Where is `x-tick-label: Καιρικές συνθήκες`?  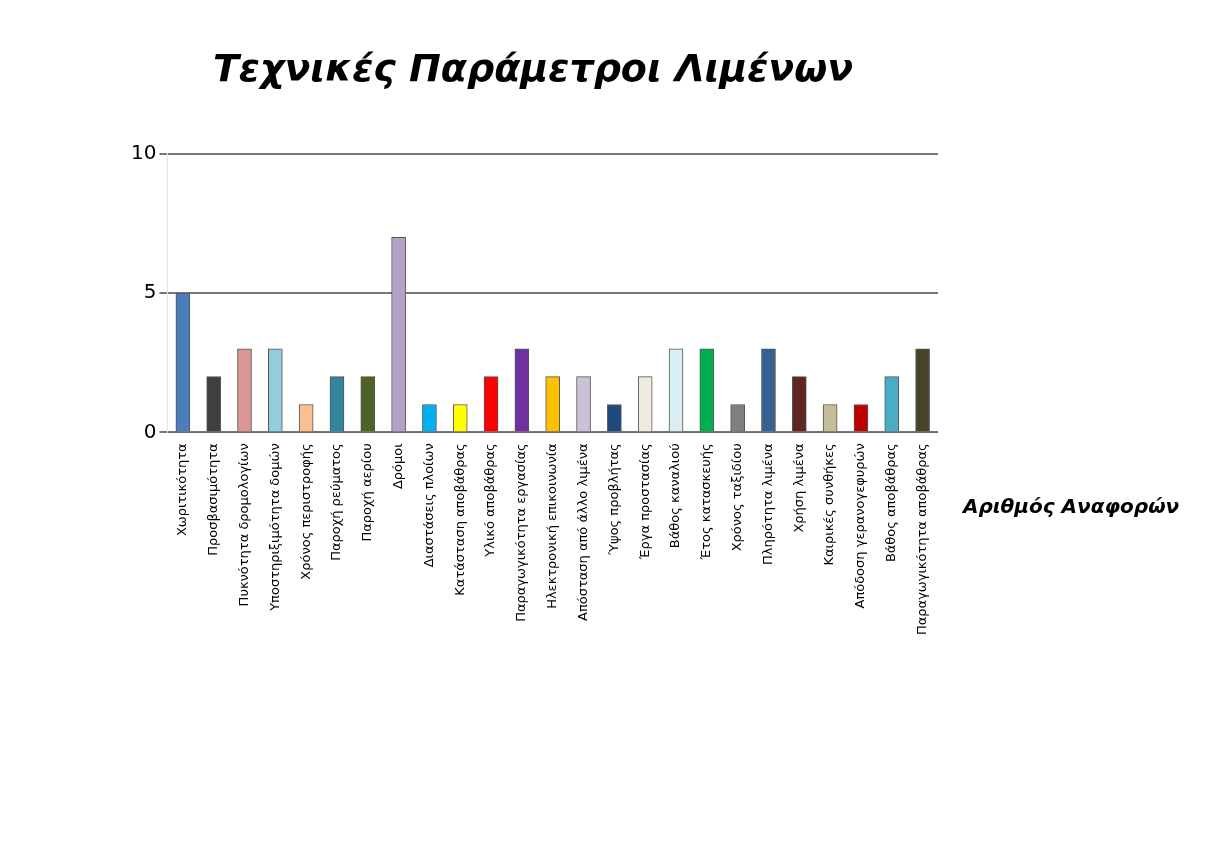 x-tick-label: Καιρικές συνθήκες is located at coordinates (829, 504).